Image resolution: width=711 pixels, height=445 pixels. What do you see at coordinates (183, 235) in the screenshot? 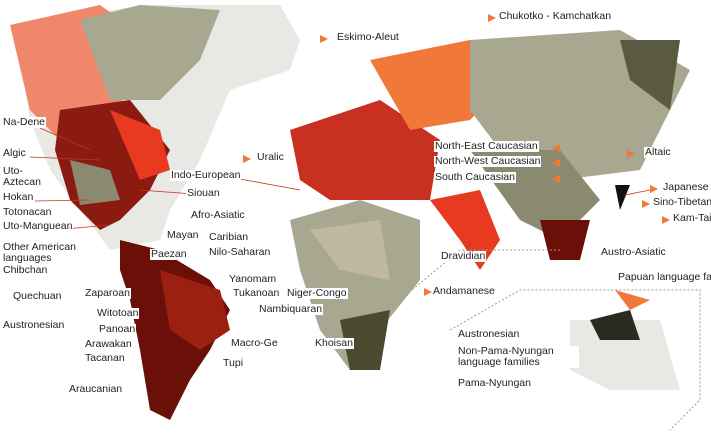
I see `region-label: Mayan` at bounding box center [183, 235].